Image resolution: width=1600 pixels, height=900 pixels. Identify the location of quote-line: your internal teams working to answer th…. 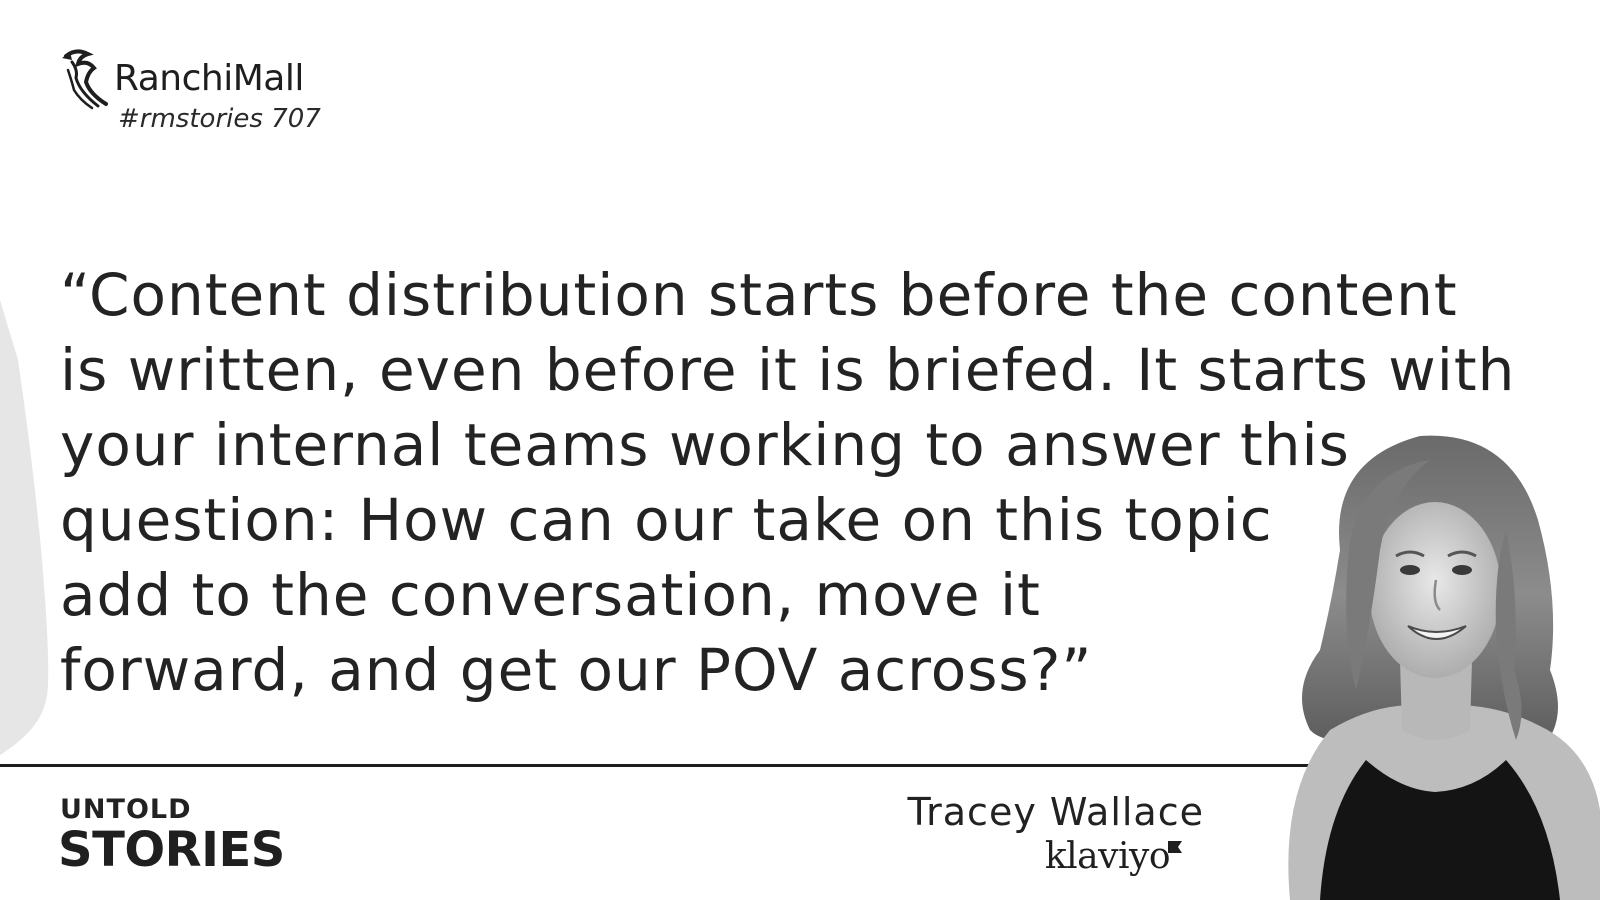
(705, 445).